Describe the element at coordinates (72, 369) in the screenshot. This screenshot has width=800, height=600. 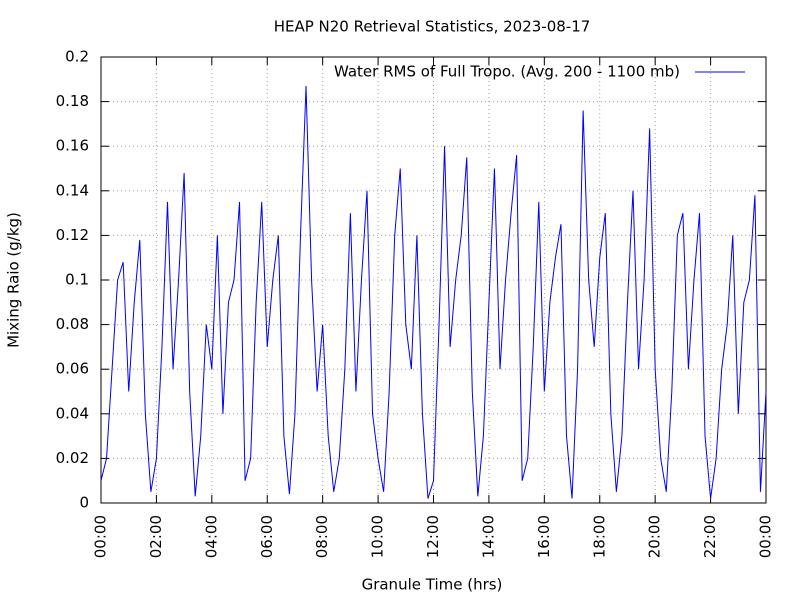
I see `y-tick-label: 0.06` at that location.